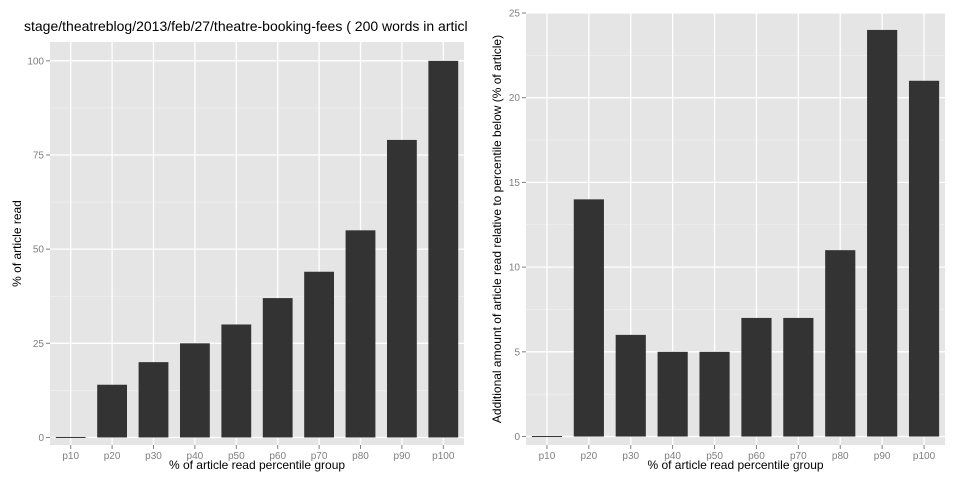  What do you see at coordinates (35, 61) in the screenshot?
I see `y-tick-label: 100` at bounding box center [35, 61].